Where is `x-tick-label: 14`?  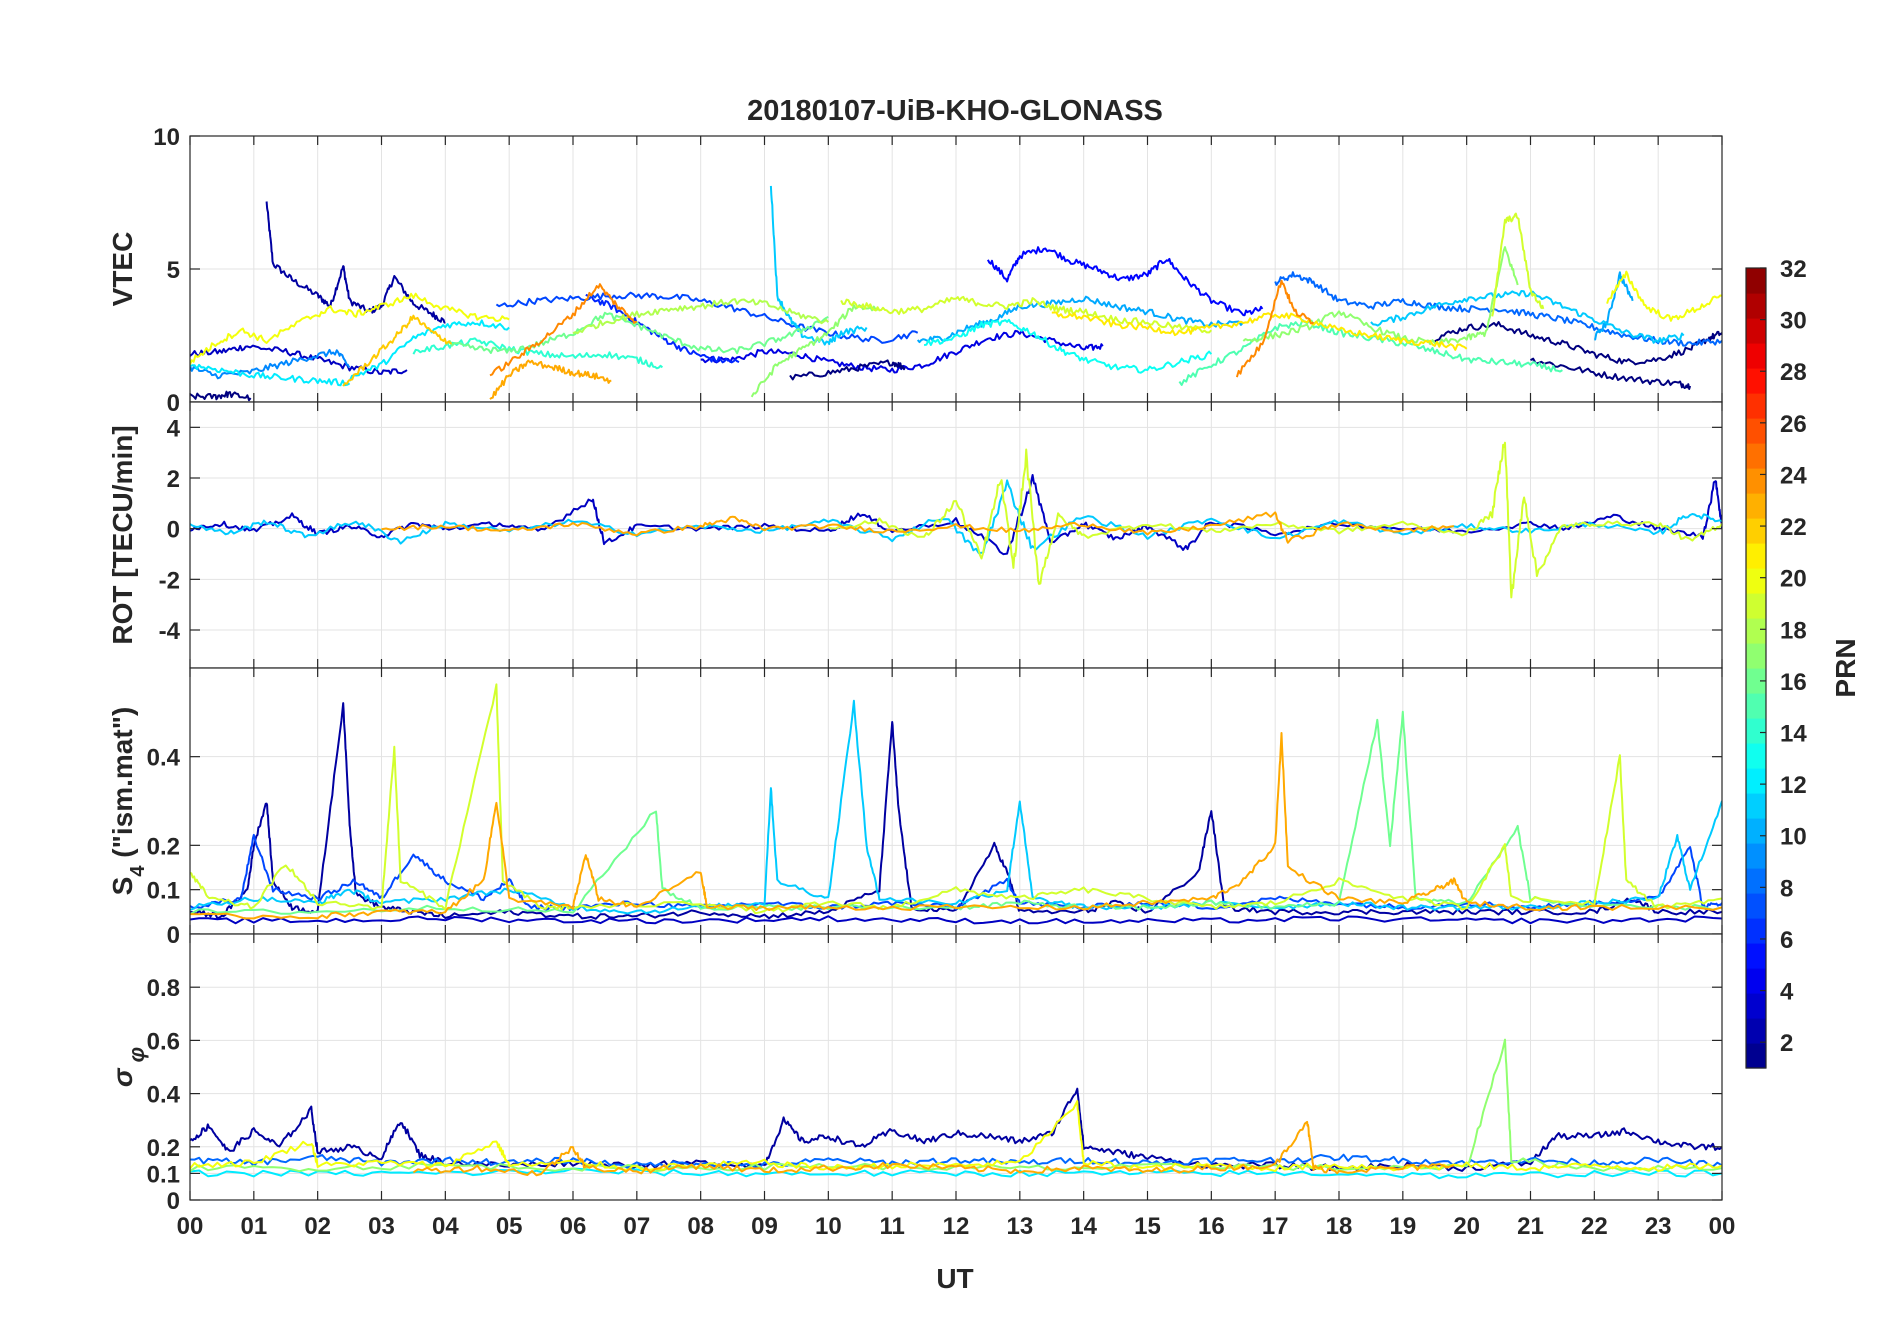
x-tick-label: 14 is located at coordinates (1083, 1226).